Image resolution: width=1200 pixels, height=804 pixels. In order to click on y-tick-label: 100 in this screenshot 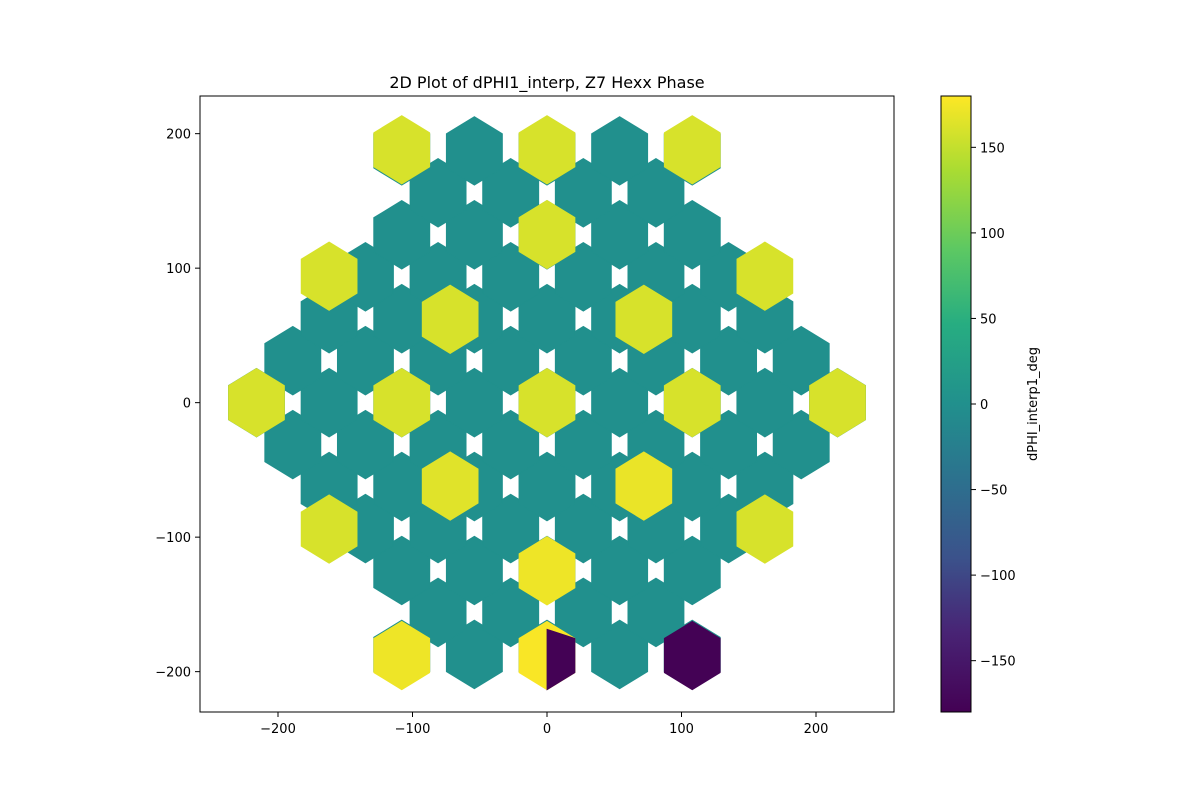, I will do `click(178, 269)`.